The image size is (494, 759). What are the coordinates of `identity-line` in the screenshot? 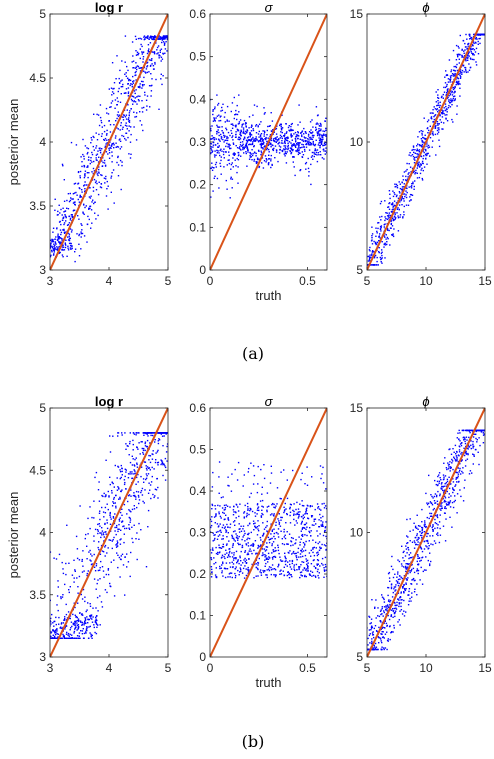 It's located at (426, 142).